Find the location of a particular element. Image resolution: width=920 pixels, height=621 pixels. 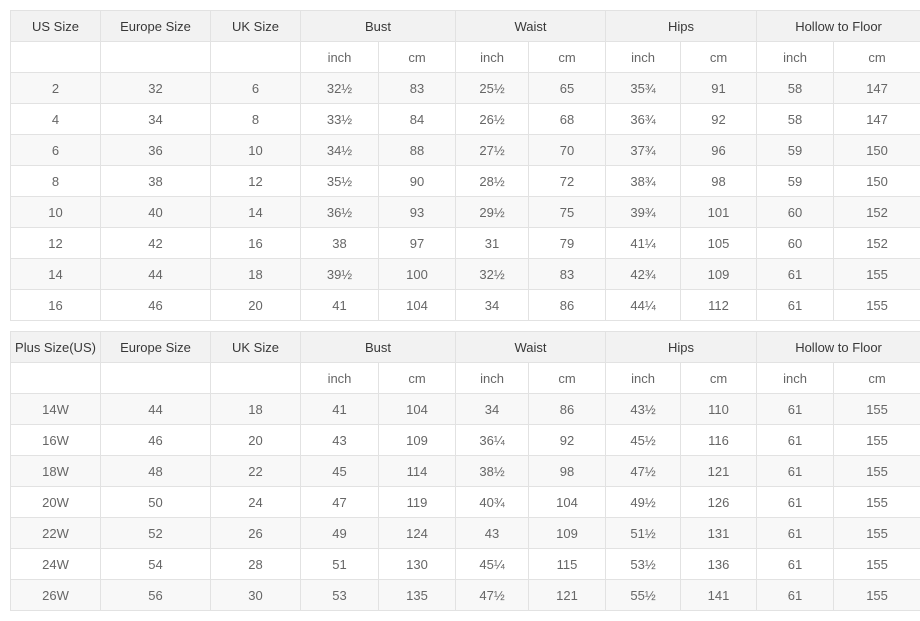

value-cell: 26 is located at coordinates (255, 533).